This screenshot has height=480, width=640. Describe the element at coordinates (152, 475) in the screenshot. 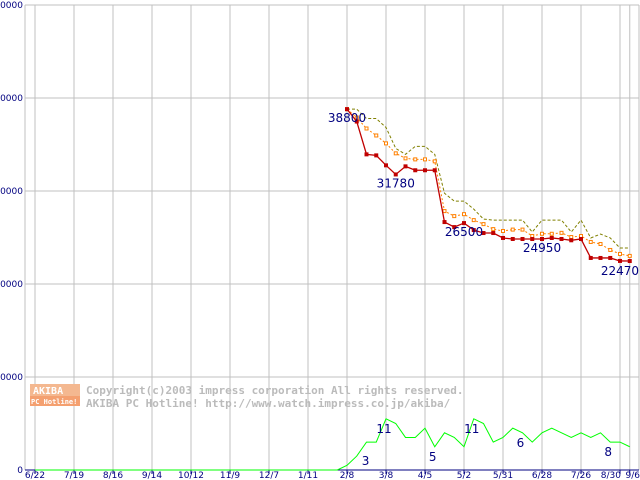

I see `x-tick-label: 9/14` at that location.